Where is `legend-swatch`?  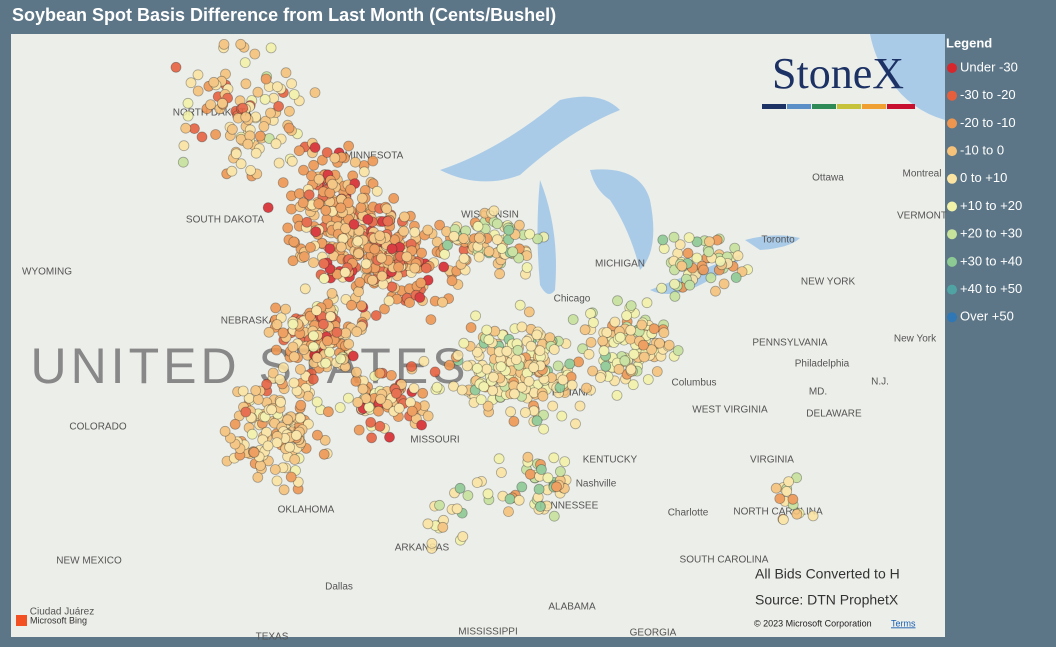
legend-swatch is located at coordinates (952, 178).